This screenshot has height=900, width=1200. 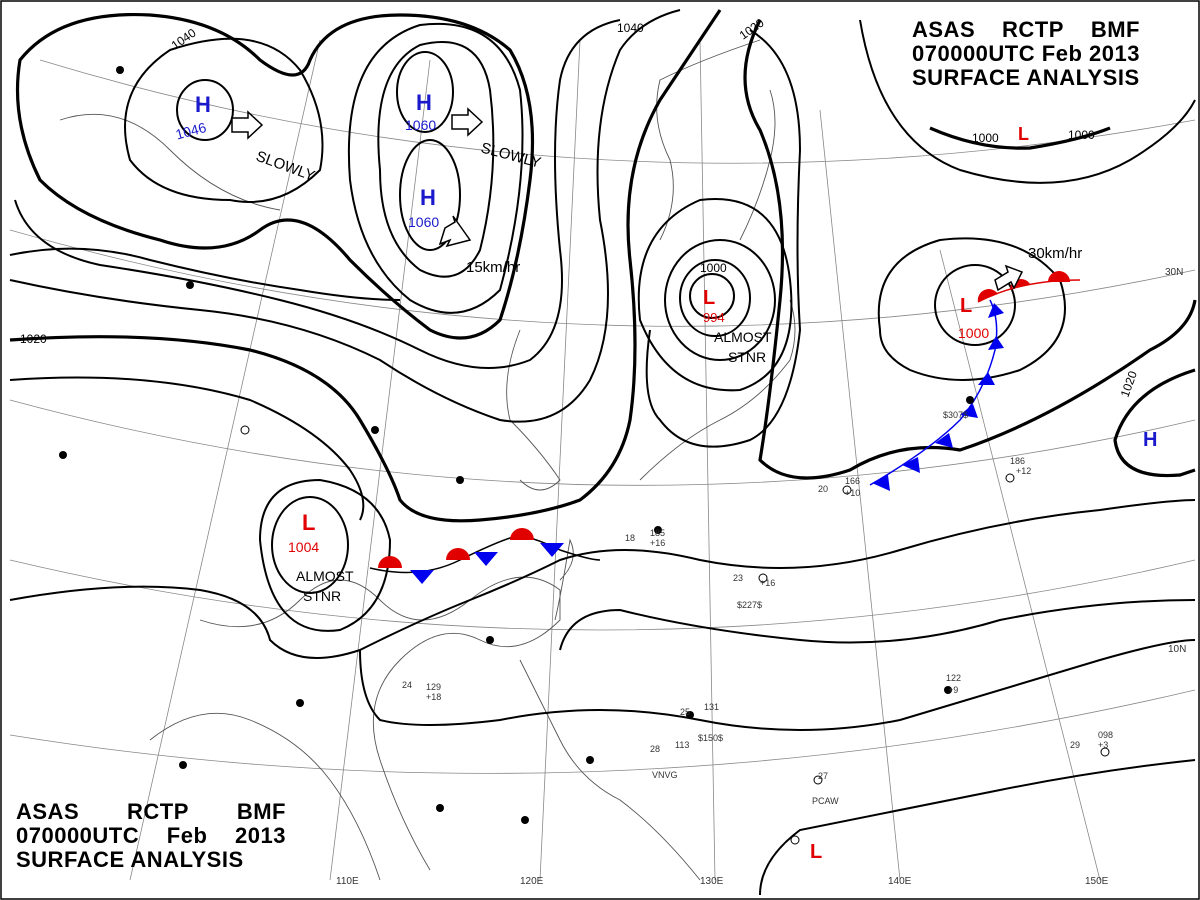 I want to click on low-center-letter: L, so click(x=816, y=852).